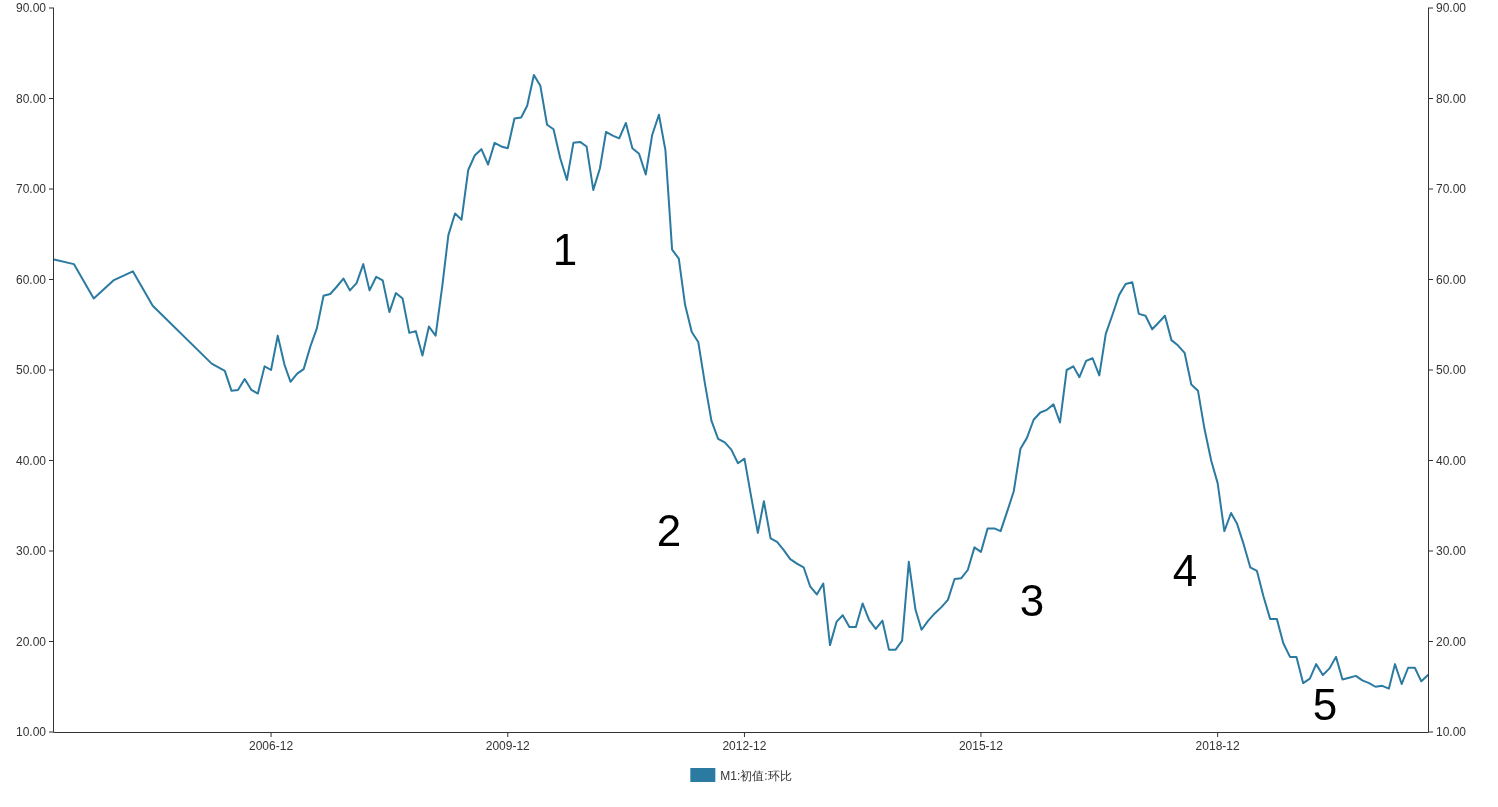  I want to click on y-tick-label: 50.00, so click(31, 370).